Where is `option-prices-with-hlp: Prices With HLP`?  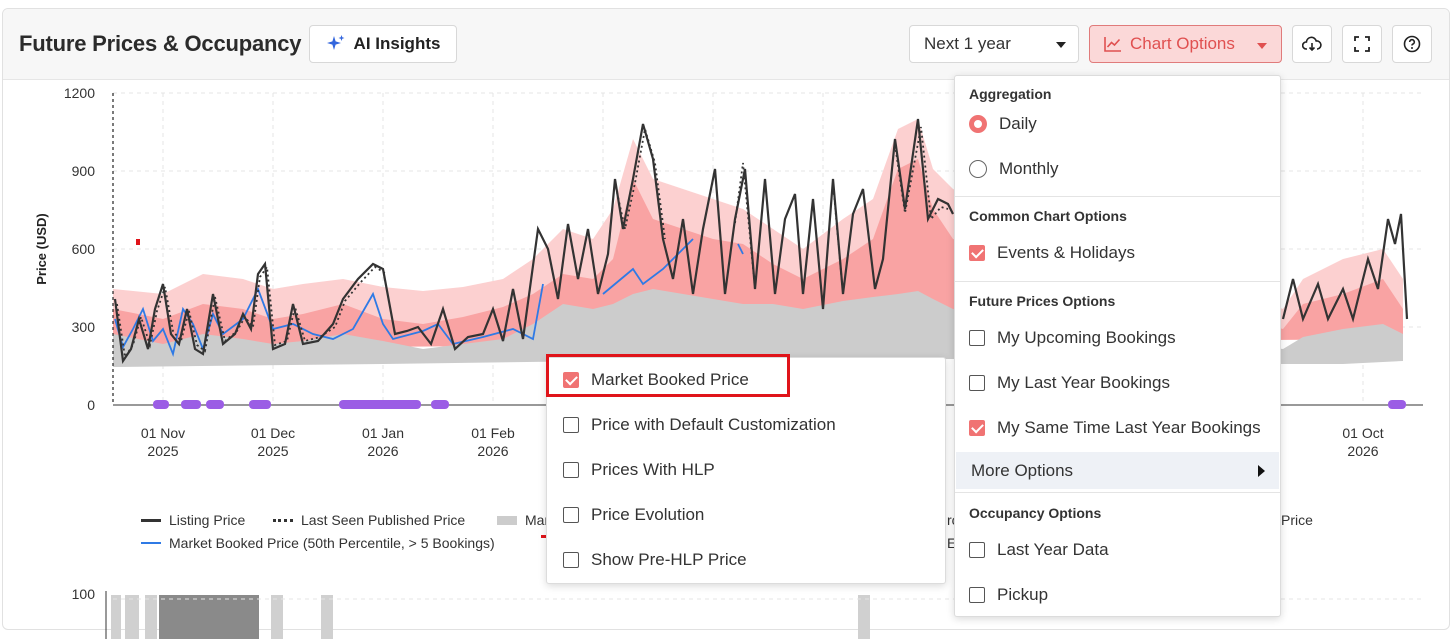
option-prices-with-hlp: Prices With HLP is located at coordinates (639, 470).